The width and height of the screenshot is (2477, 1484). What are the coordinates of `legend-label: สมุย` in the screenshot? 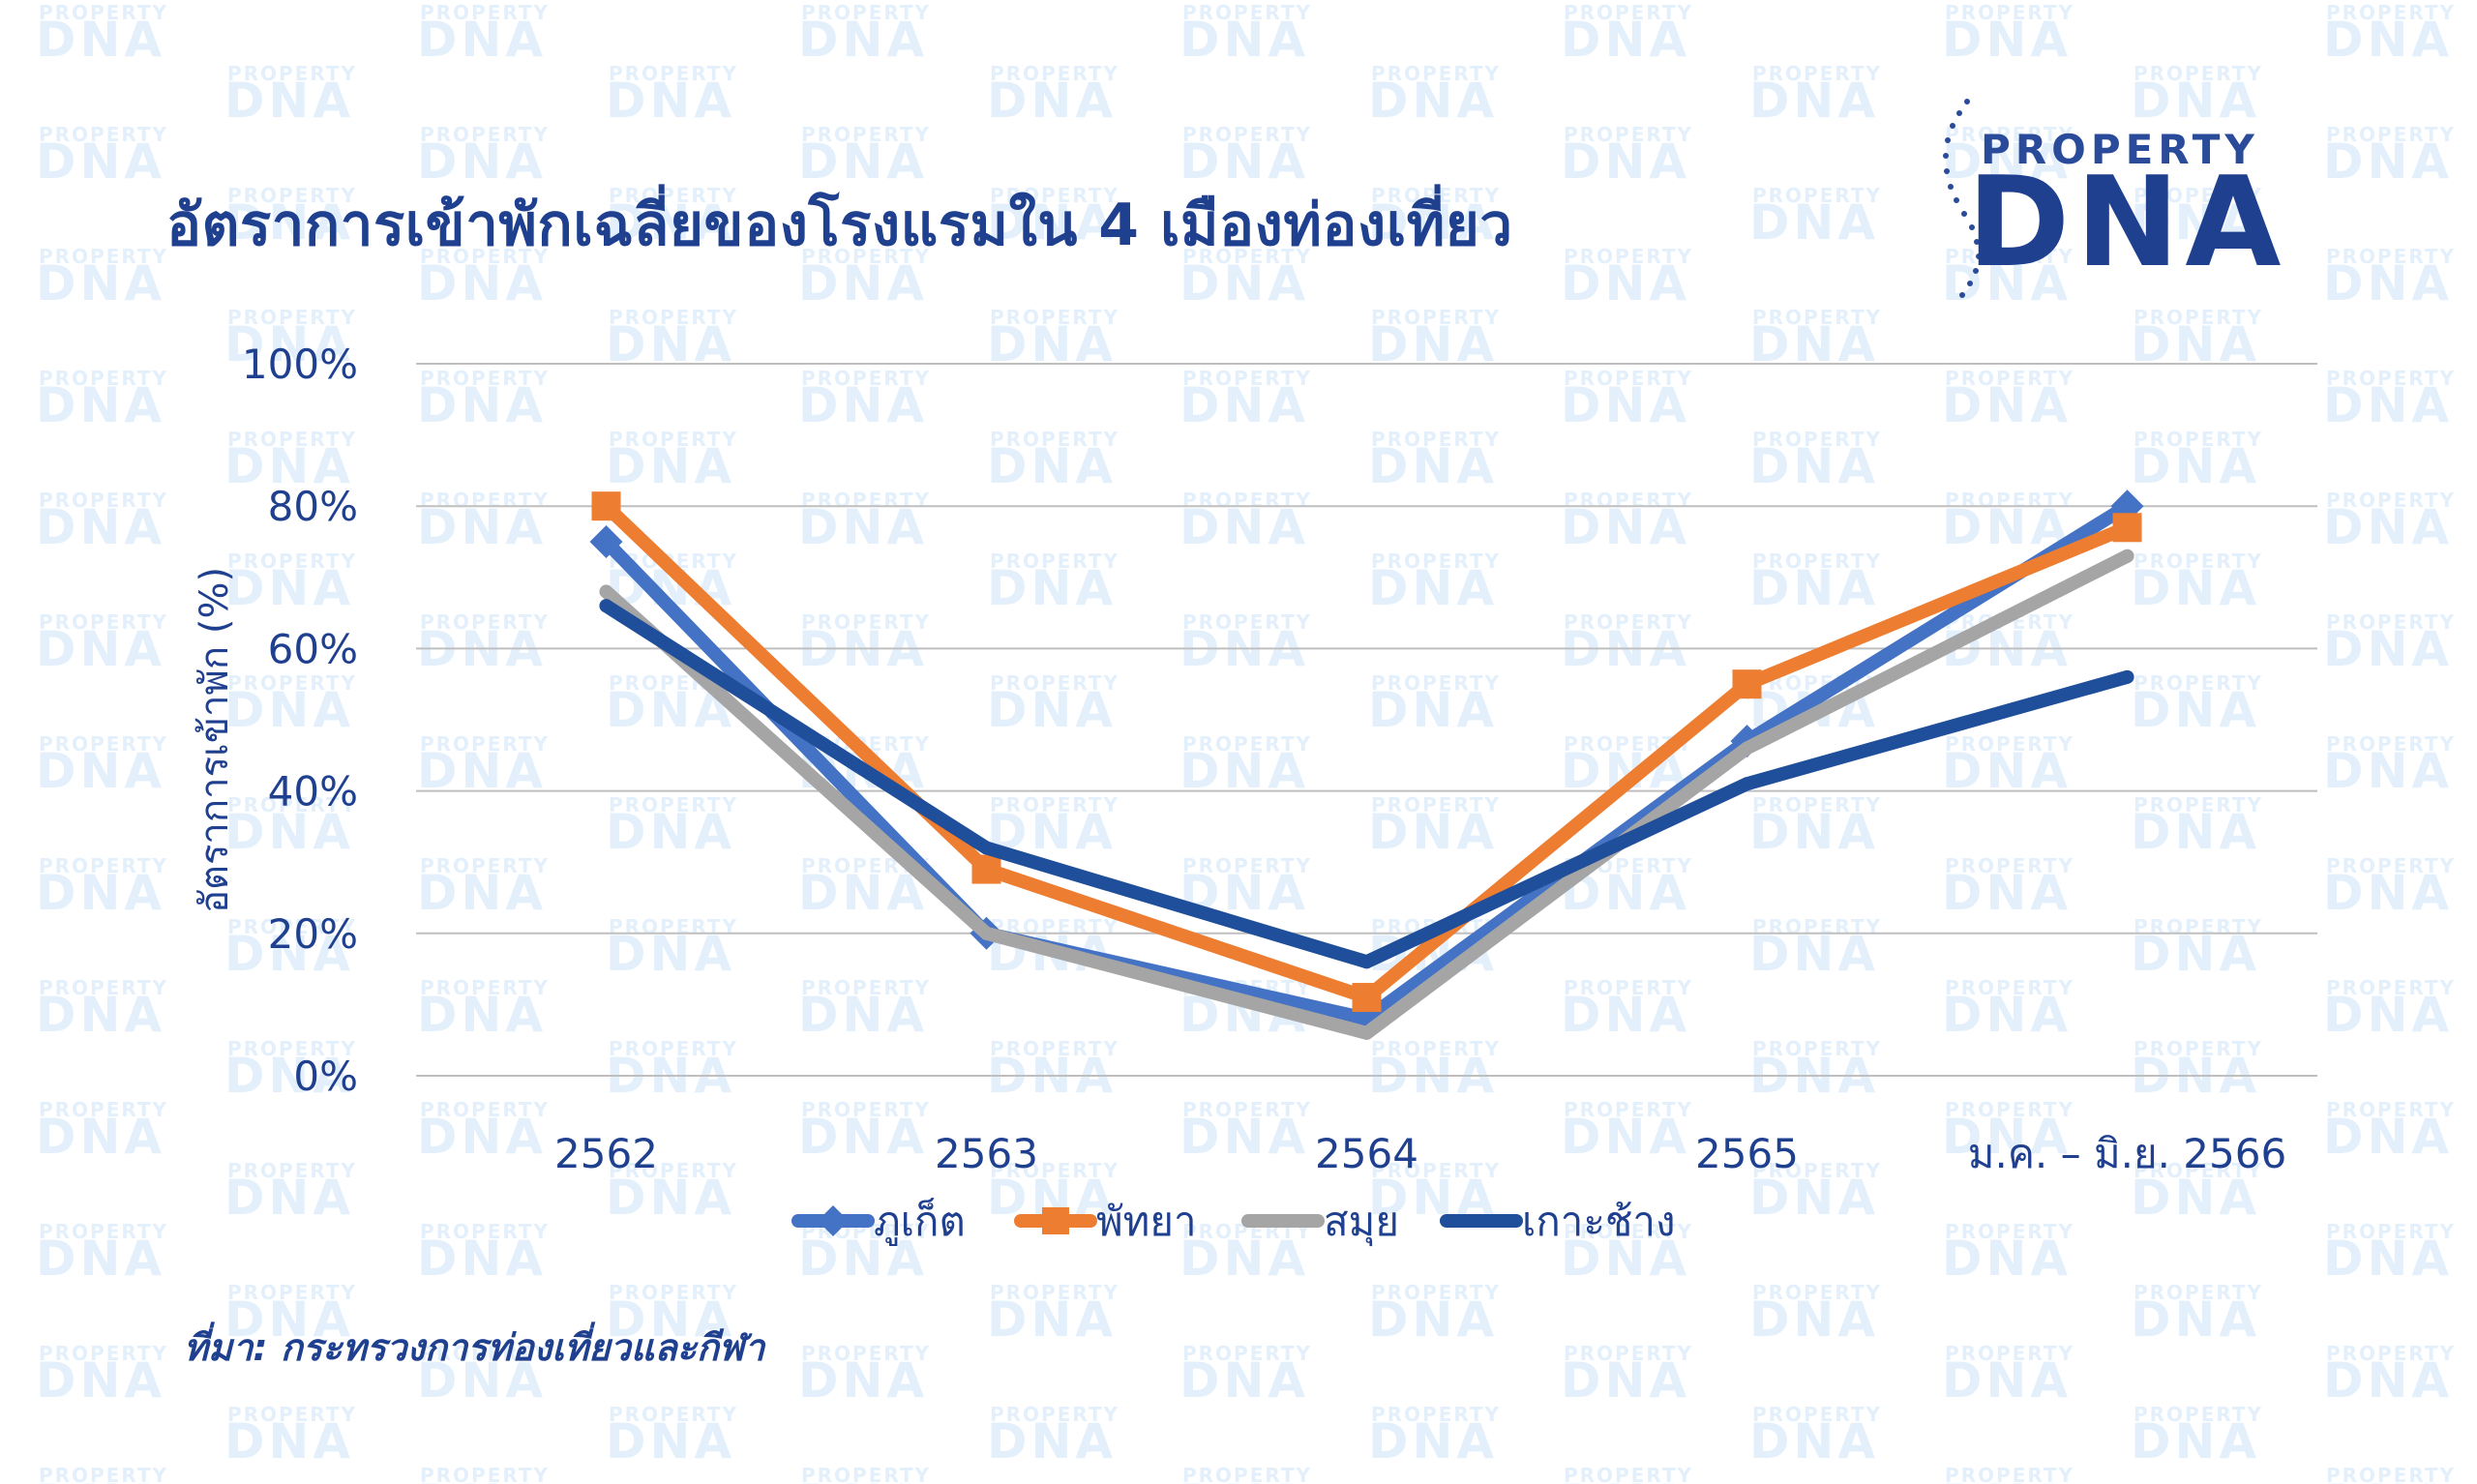 It's located at (1361, 1222).